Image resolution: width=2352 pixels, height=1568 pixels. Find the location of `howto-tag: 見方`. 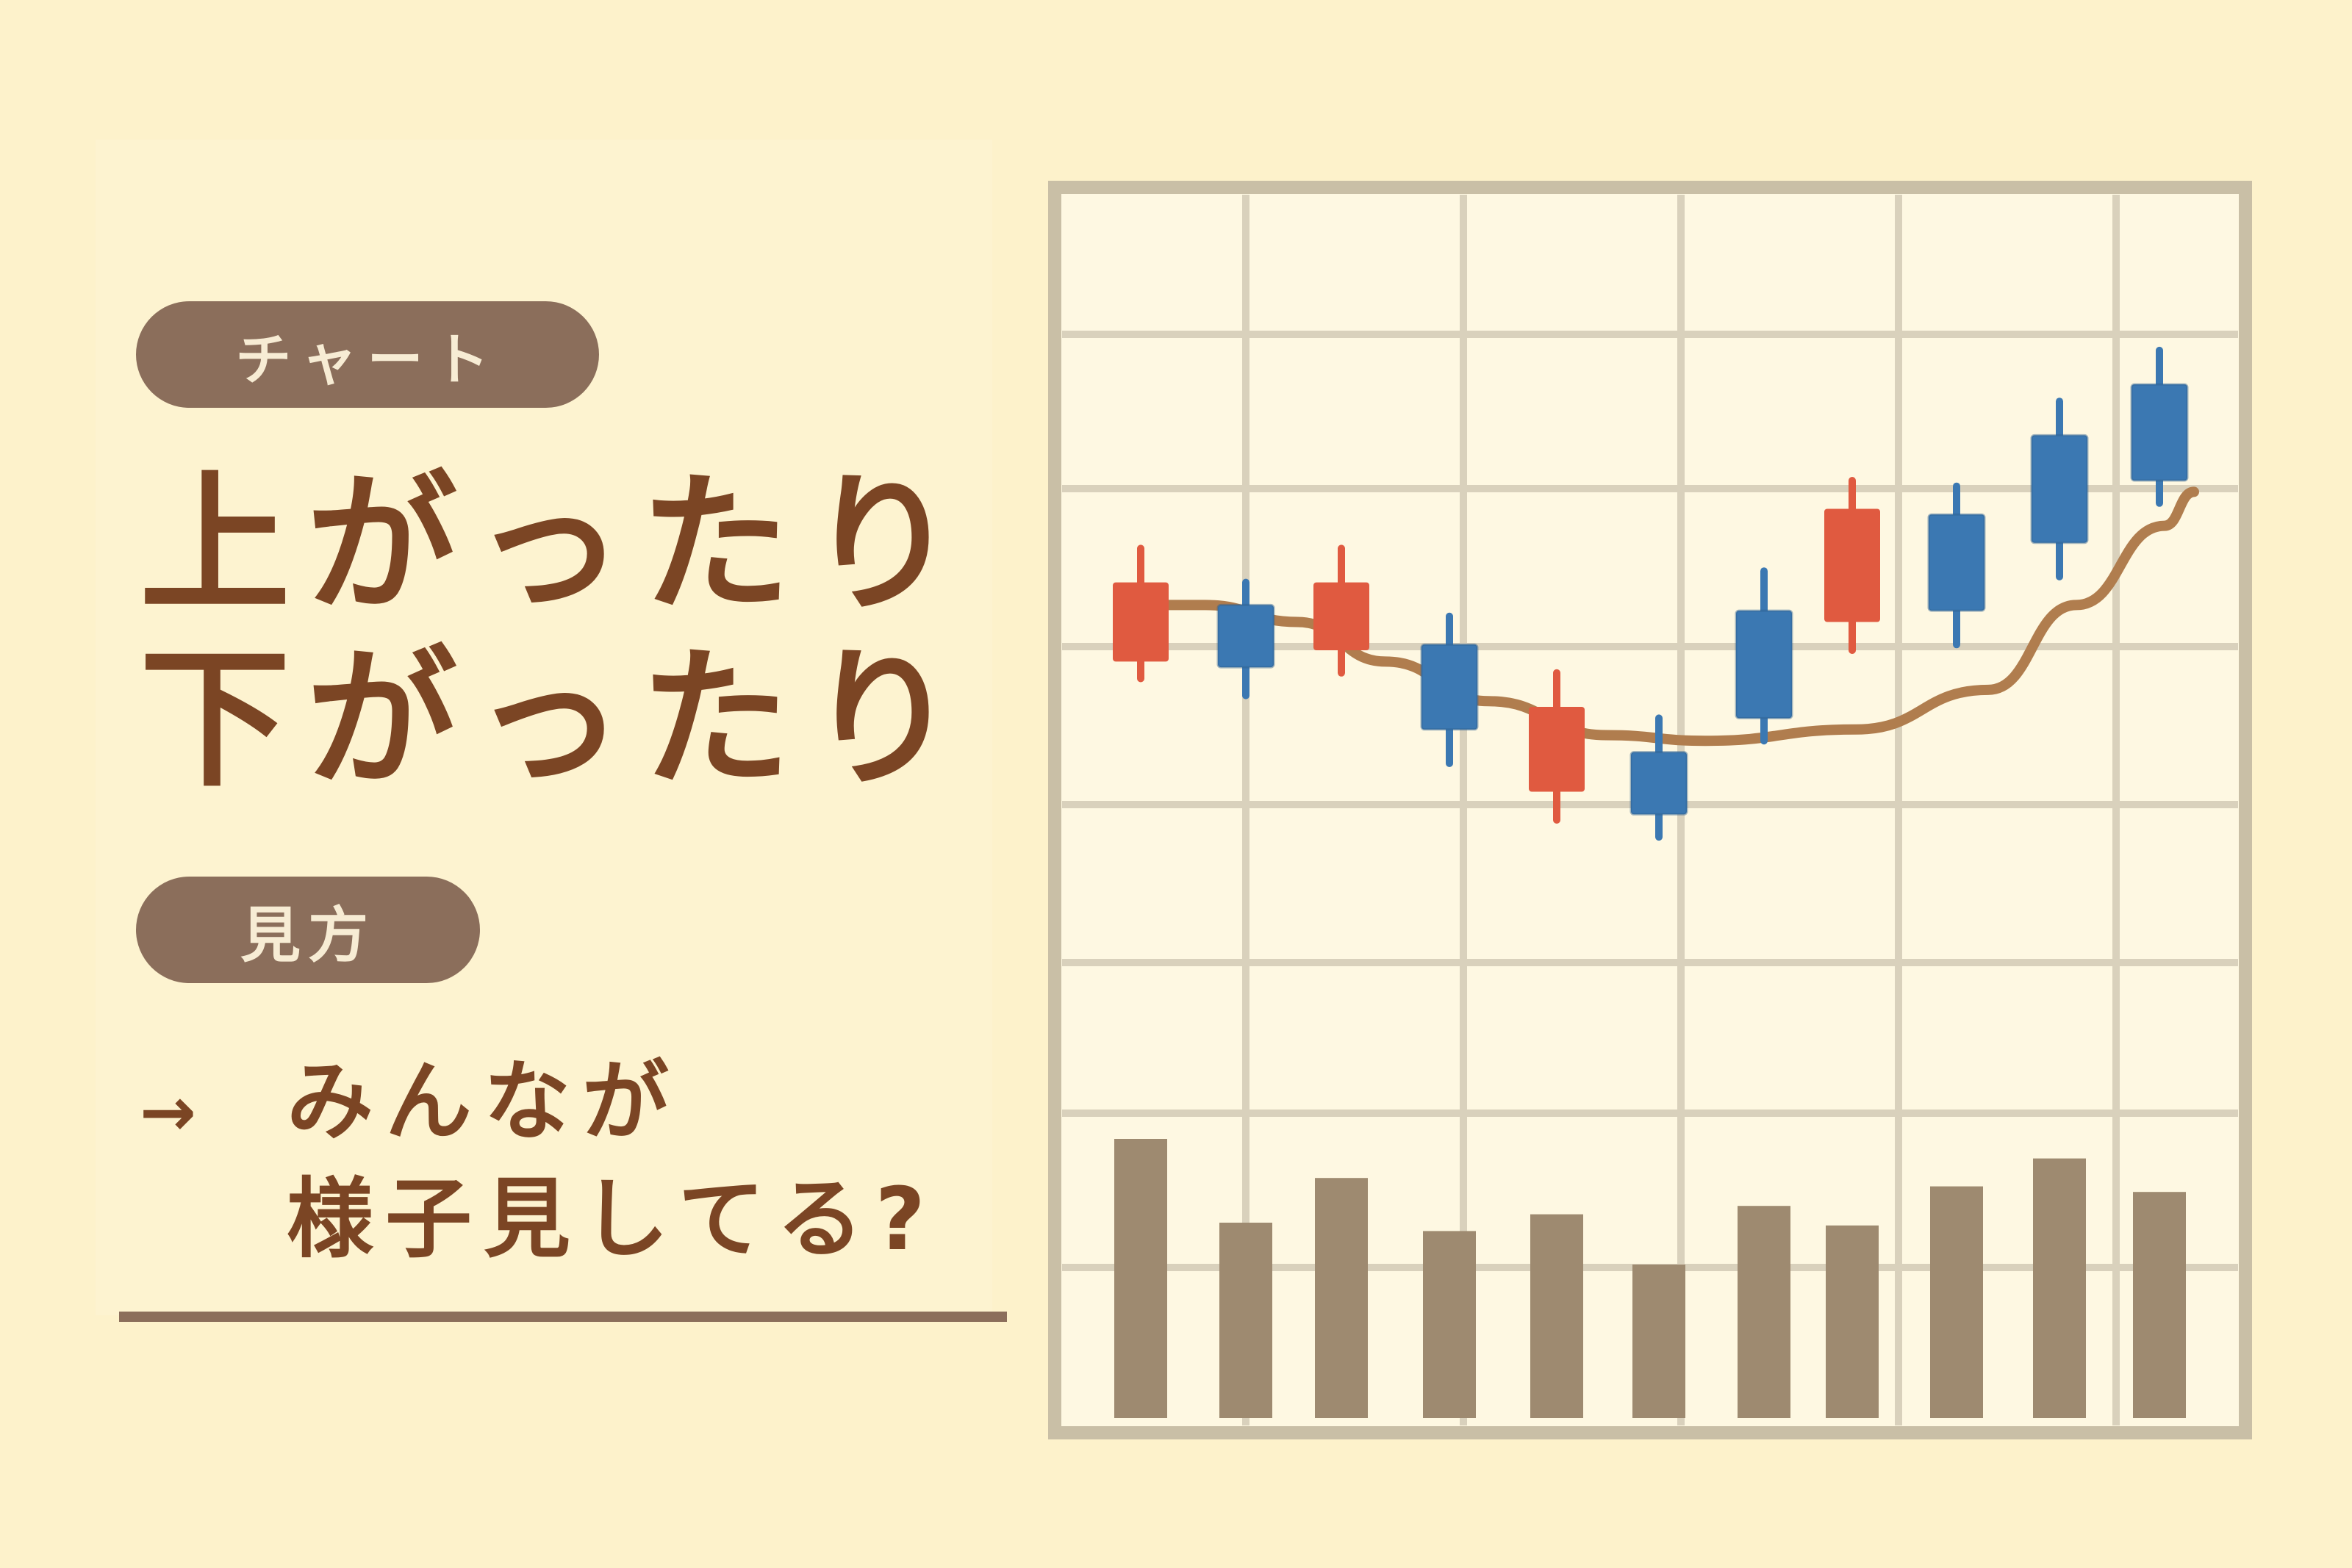

howto-tag: 見方 is located at coordinates (308, 930).